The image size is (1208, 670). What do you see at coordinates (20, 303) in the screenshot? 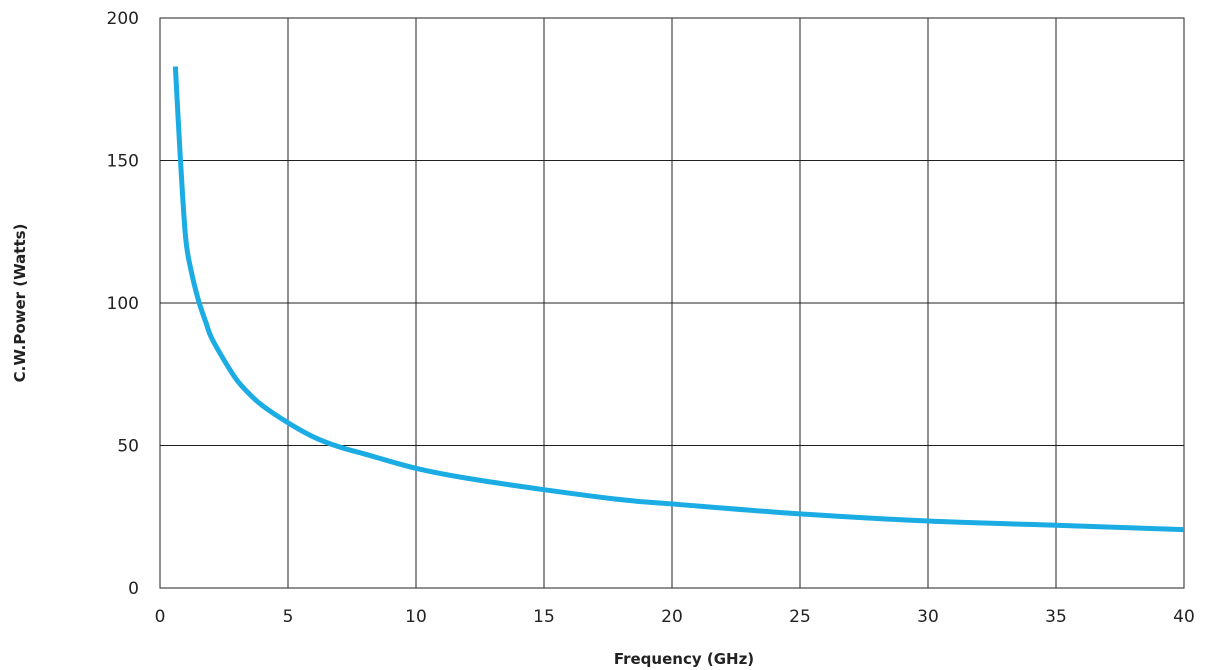
I see `y-axis-label: C.W.Power (Watts)` at bounding box center [20, 303].